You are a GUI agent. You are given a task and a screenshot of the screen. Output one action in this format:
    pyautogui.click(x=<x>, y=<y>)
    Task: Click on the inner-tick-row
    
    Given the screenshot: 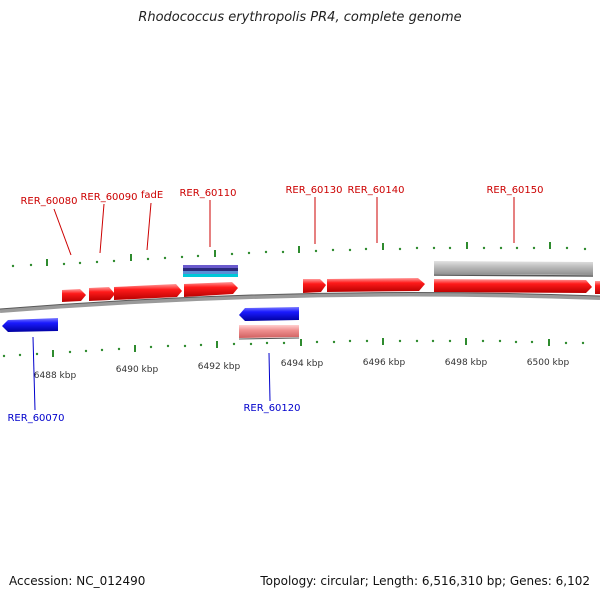 What is the action you would take?
    pyautogui.click(x=293, y=348)
    